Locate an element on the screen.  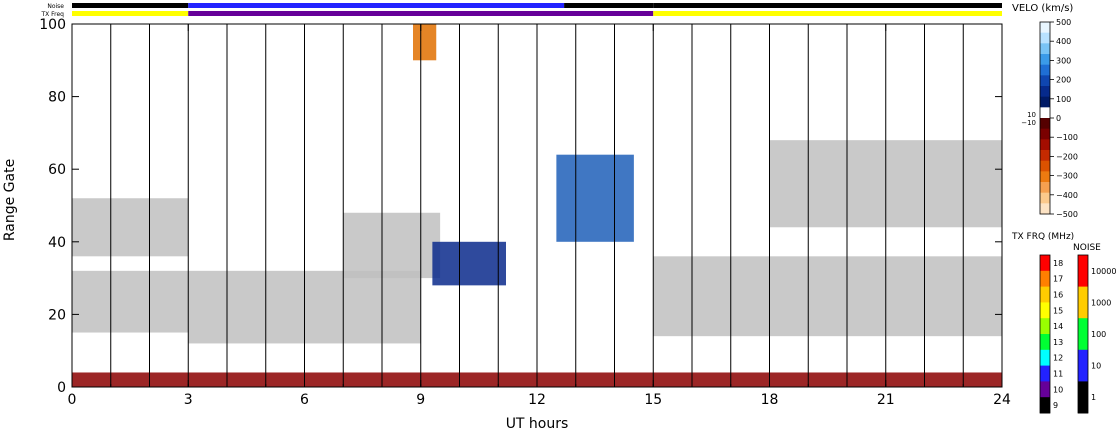
txfreq-colorbar-tick-label: 15 is located at coordinates (1058, 310).